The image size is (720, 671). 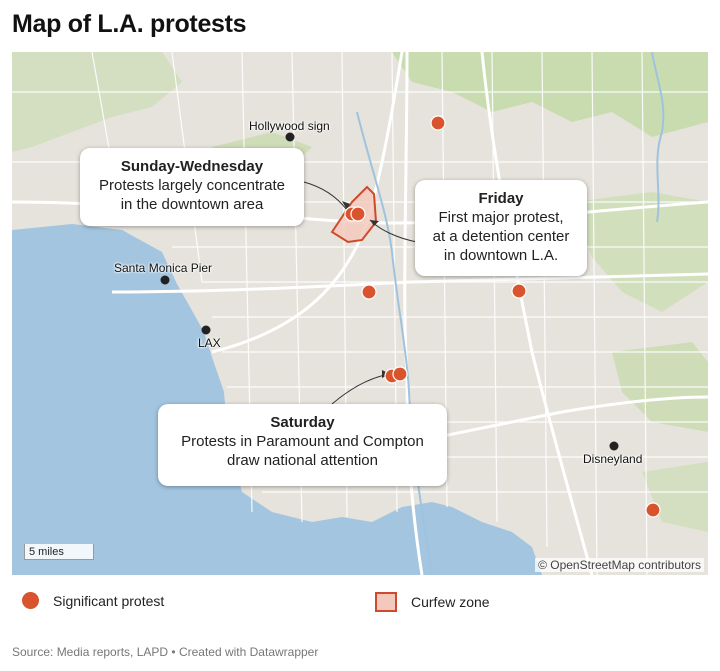 What do you see at coordinates (289, 126) in the screenshot?
I see `hollywood-sign-label: Hollywood sign` at bounding box center [289, 126].